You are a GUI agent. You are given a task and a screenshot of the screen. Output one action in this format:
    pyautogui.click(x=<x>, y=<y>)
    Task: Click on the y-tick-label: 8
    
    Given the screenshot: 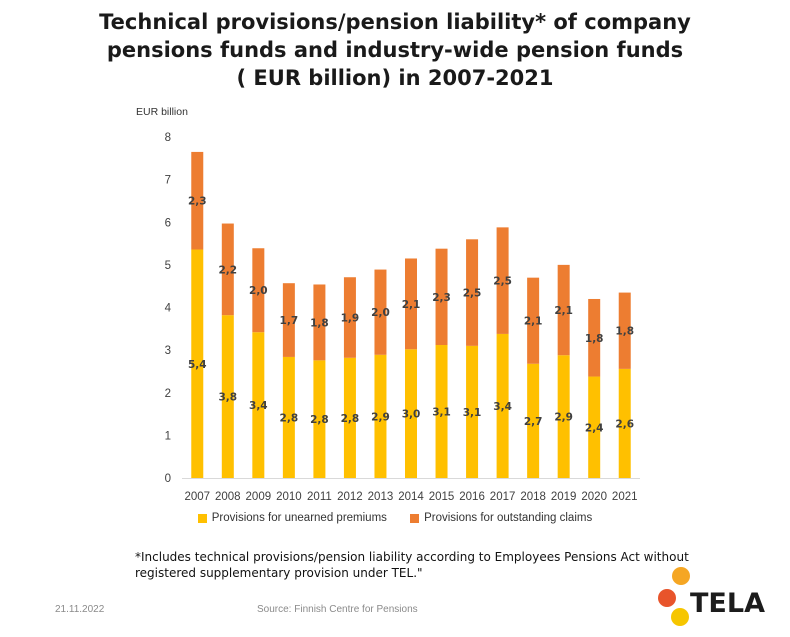 What is the action you would take?
    pyautogui.click(x=168, y=138)
    